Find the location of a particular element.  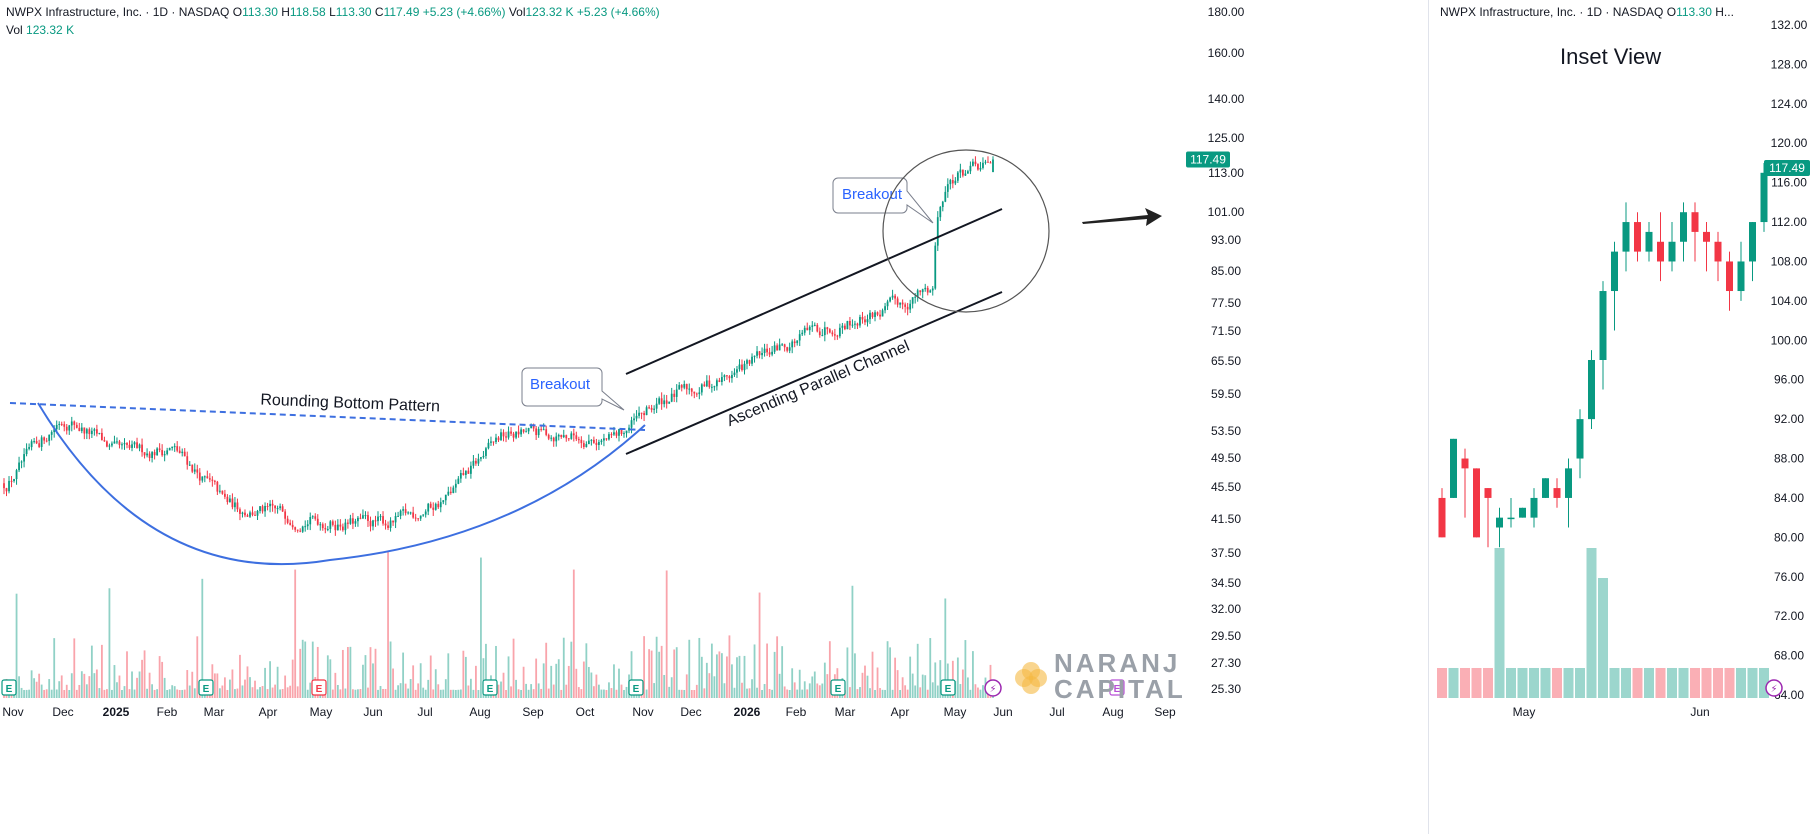

earnings-marker is located at coordinates (948, 687).